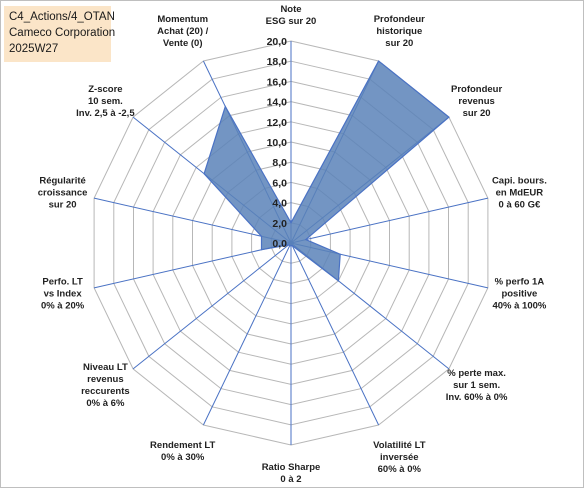 The width and height of the screenshot is (584, 488). Describe the element at coordinates (62, 17) in the screenshot. I see `title-line-1: C4_Actions/4_OTAN` at that location.